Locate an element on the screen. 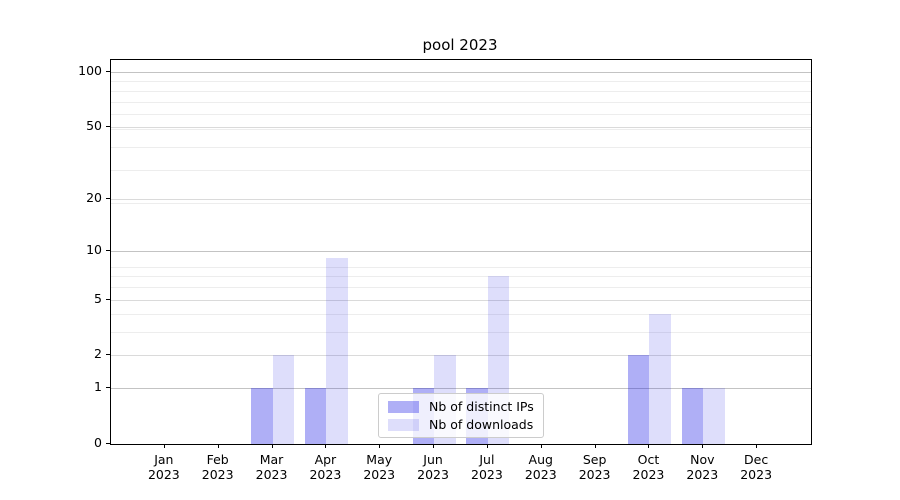  x-tick-label: Sep 2023 is located at coordinates (595, 467).